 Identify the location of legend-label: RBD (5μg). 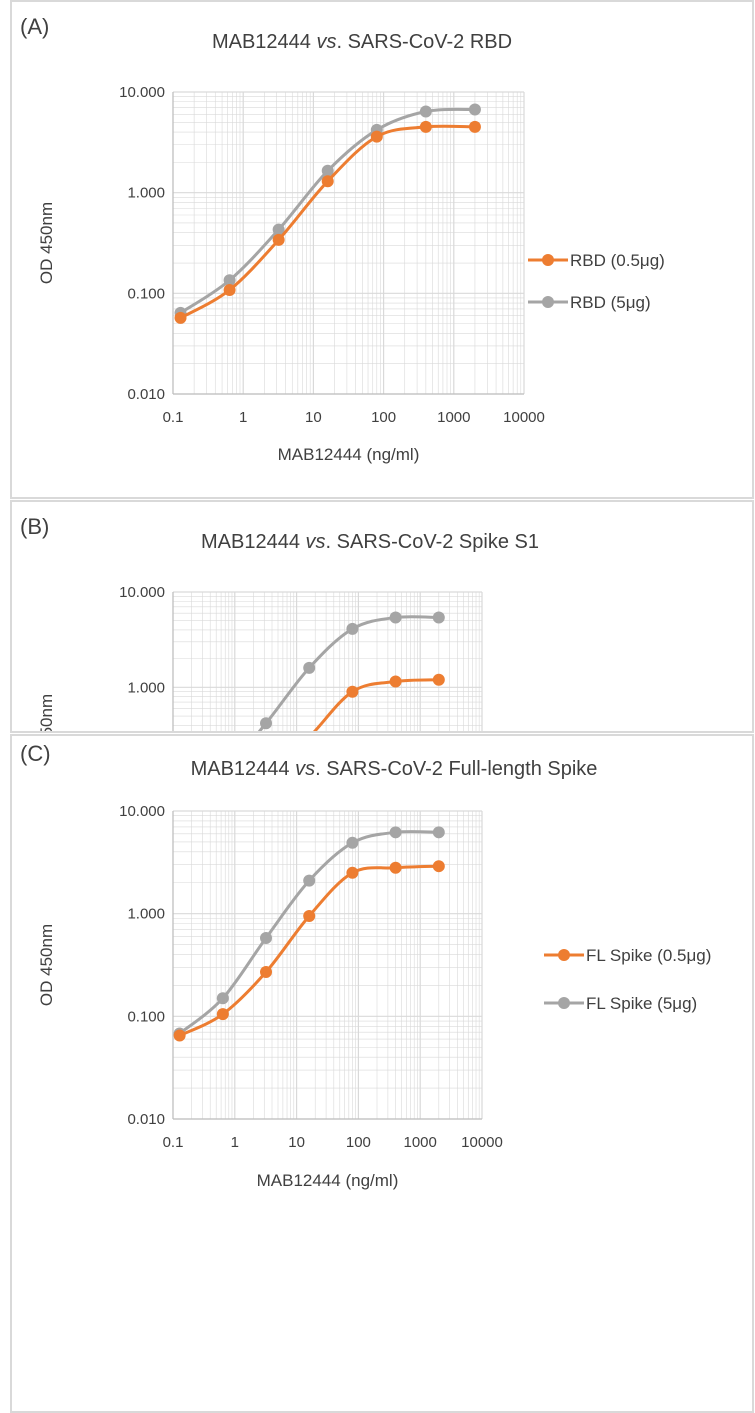
(610, 302).